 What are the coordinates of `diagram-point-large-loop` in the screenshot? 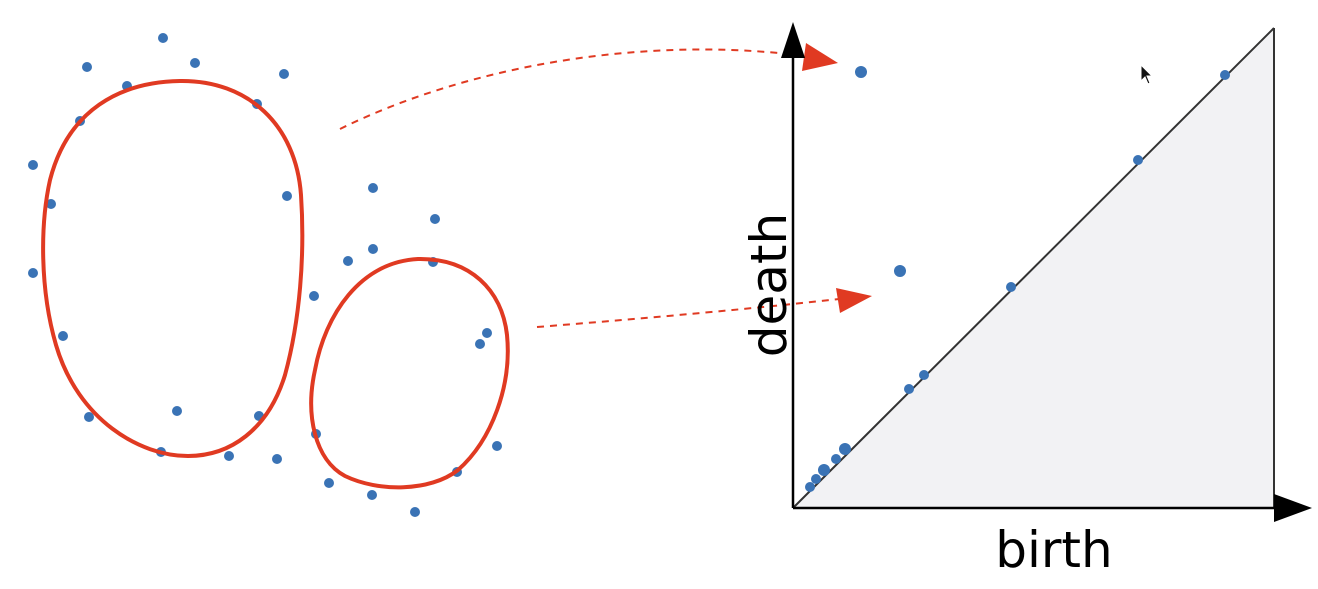 It's located at (861, 72).